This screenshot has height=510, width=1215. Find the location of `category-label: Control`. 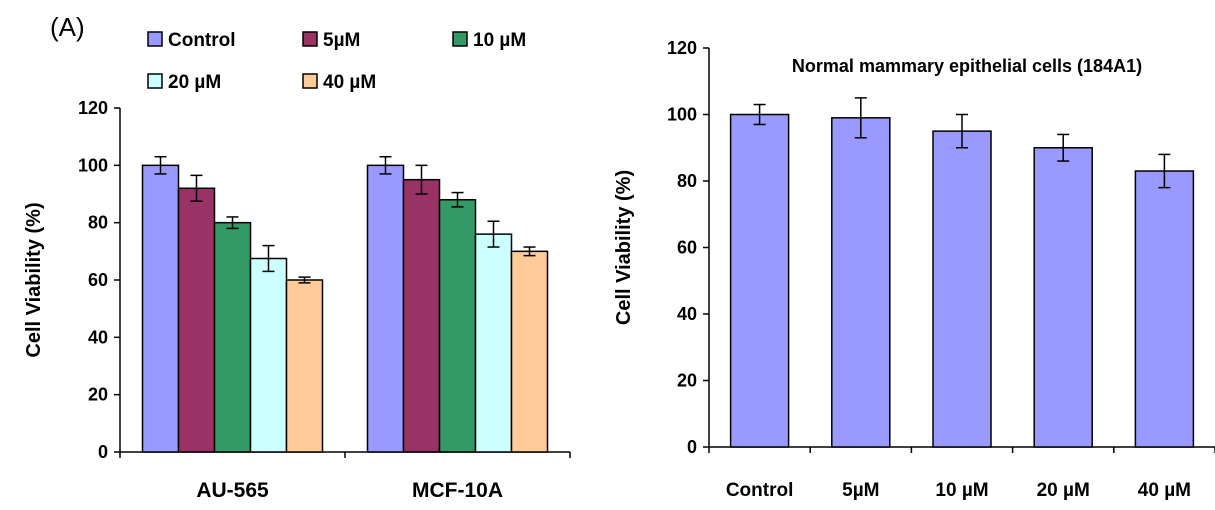

category-label: Control is located at coordinates (760, 490).